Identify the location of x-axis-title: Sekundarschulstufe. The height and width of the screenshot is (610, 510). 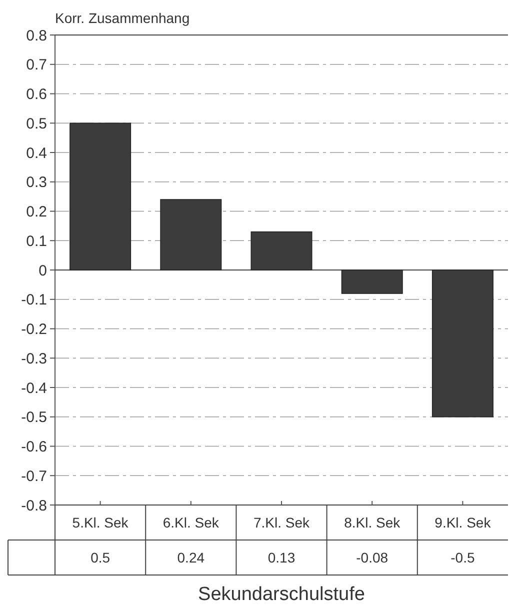
(281, 594).